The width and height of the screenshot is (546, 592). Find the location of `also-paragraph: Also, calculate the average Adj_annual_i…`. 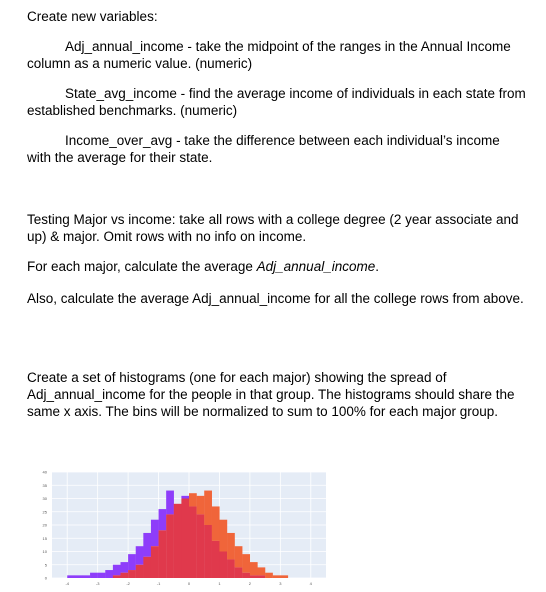

also-paragraph: Also, calculate the average Adj_annual_i… is located at coordinates (275, 298).